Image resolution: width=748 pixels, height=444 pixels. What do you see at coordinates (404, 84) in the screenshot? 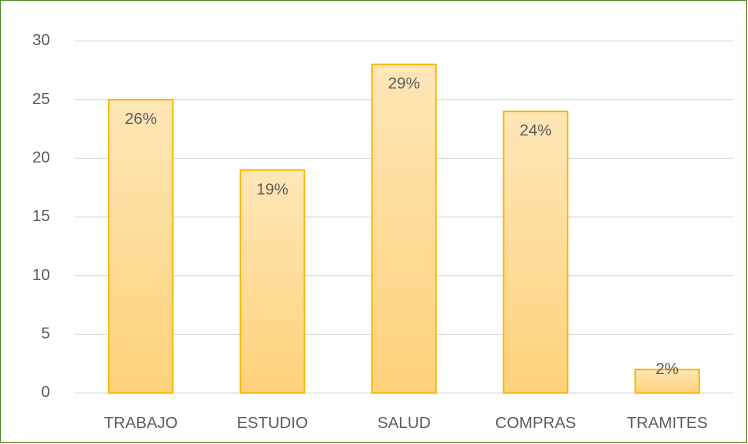
I see `data-label: 29%` at bounding box center [404, 84].